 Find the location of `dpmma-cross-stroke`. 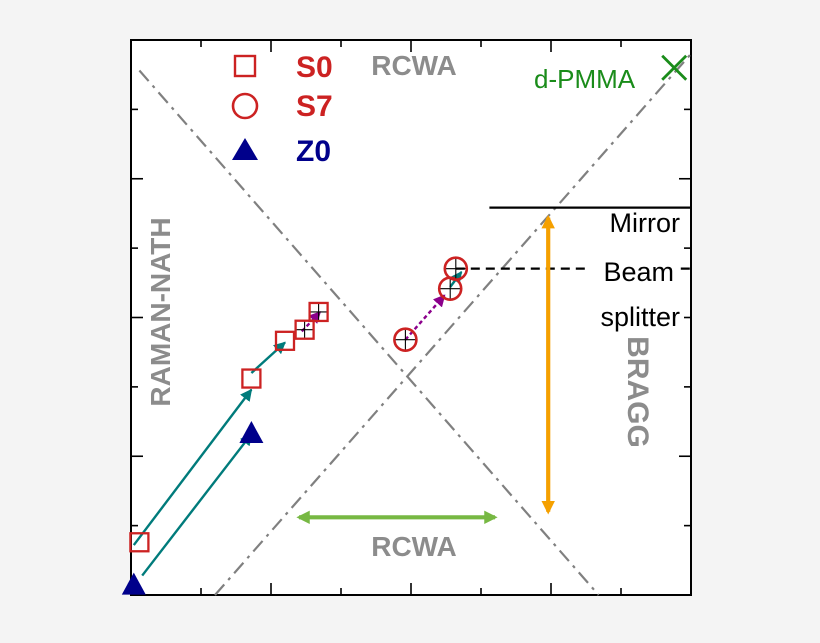

dpmma-cross-stroke is located at coordinates (674, 67).